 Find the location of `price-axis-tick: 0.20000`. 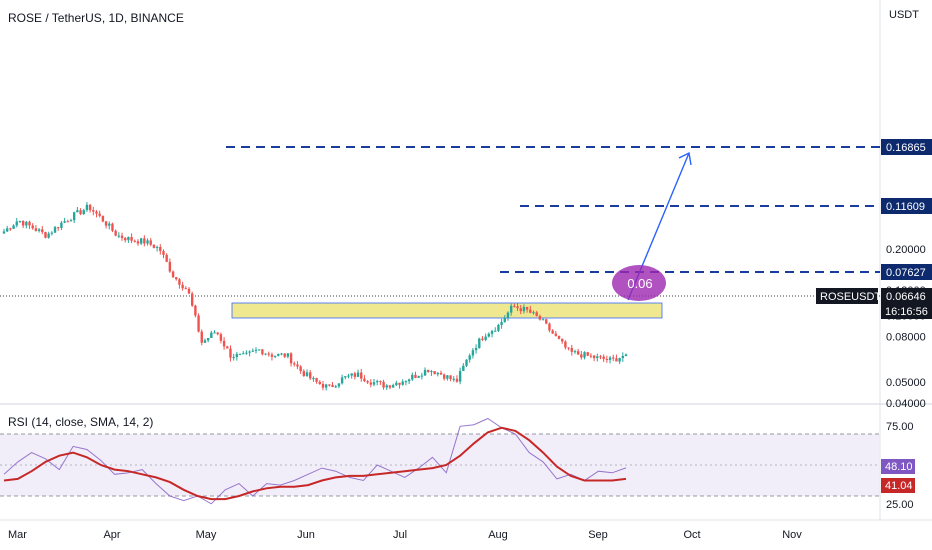

price-axis-tick: 0.20000 is located at coordinates (906, 250).